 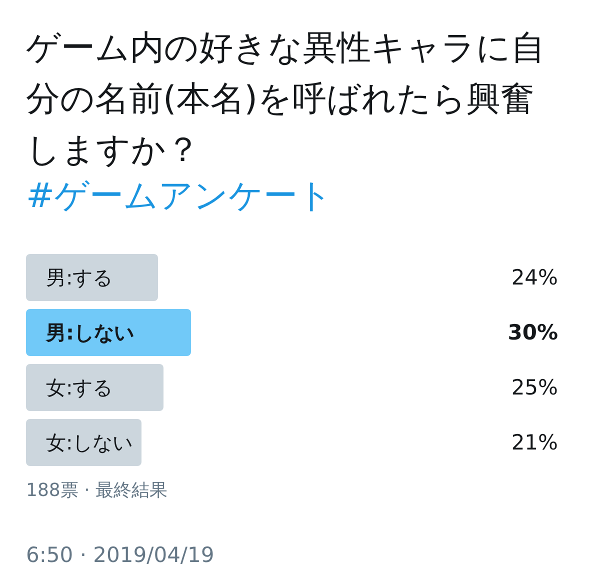 What do you see at coordinates (534, 278) in the screenshot?
I see `data-label: 24%` at bounding box center [534, 278].